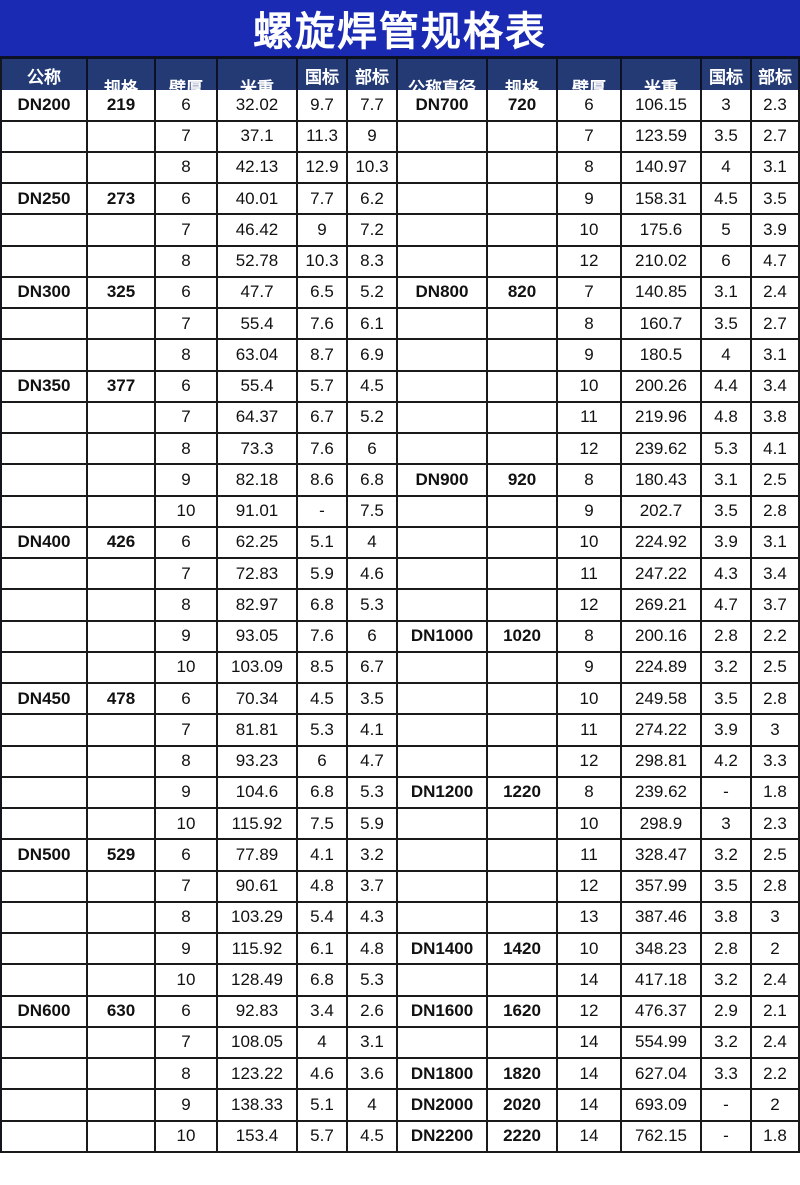  I want to click on mb-water-pressure-cell: 4.8, so click(373, 950).